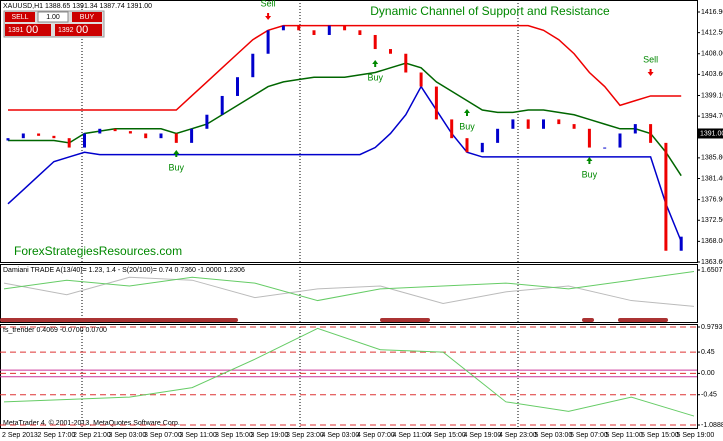 This screenshot has width=723, height=441. Describe the element at coordinates (709, 395) in the screenshot. I see `y-tick-label: -0.45` at that location.